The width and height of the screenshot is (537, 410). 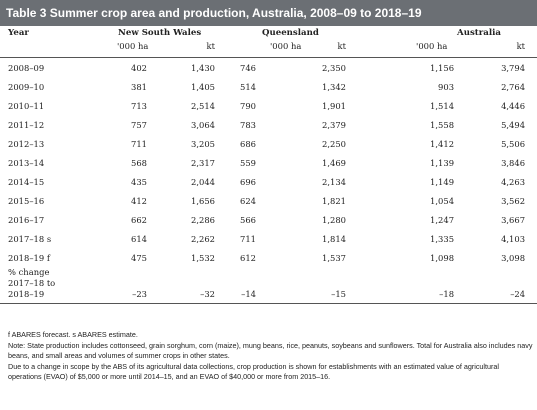 I want to click on cell-qld-kt: 1,537, so click(x=334, y=257).